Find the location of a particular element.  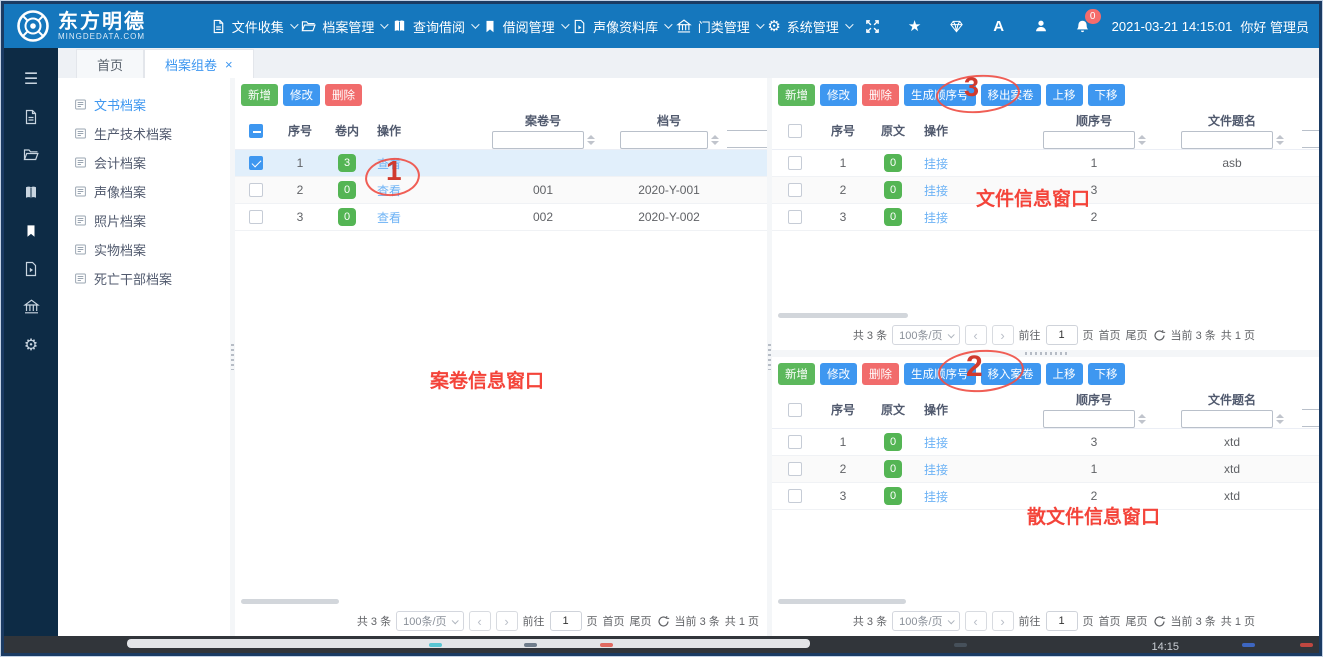

brand-logo: 东方明德 MINGDEDATA.COM is located at coordinates (112, 26).